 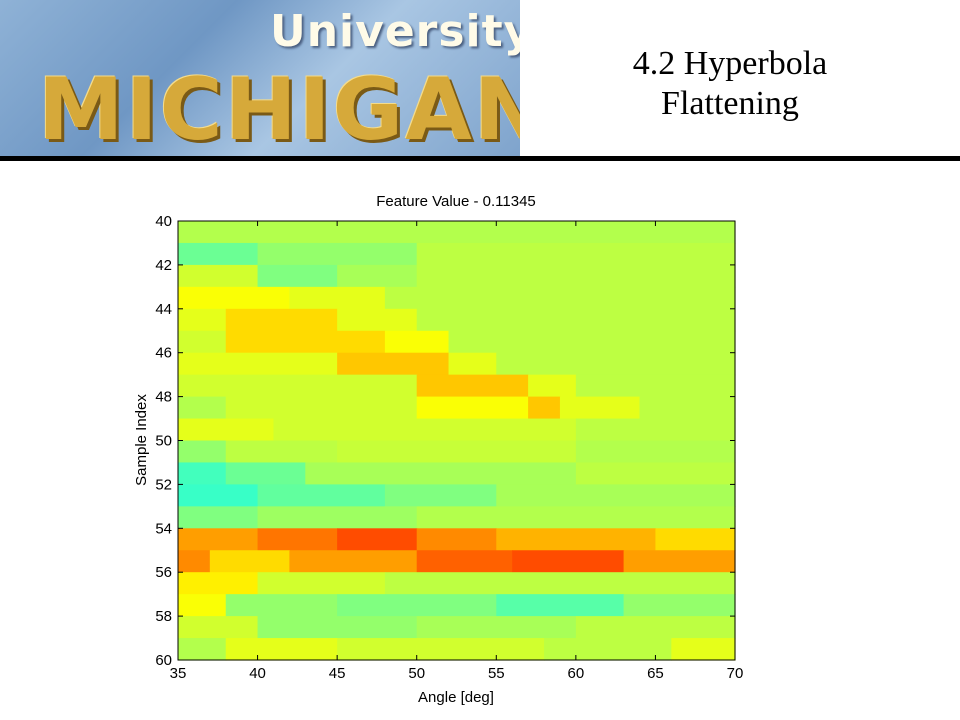 I want to click on slide-title-line-1: 4.2 Hyperbola, so click(x=730, y=63).